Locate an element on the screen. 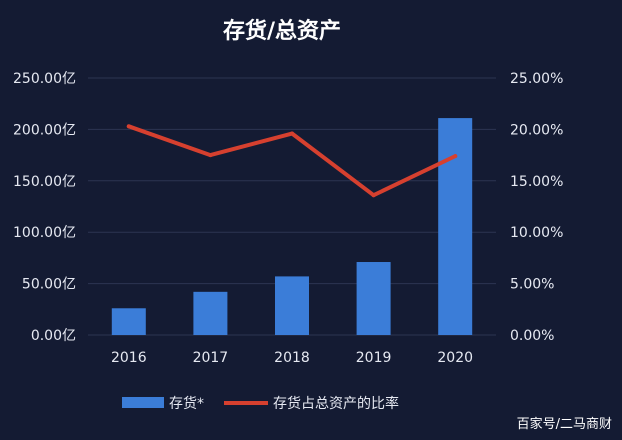 The width and height of the screenshot is (622, 440). line-series is located at coordinates (292, 161).